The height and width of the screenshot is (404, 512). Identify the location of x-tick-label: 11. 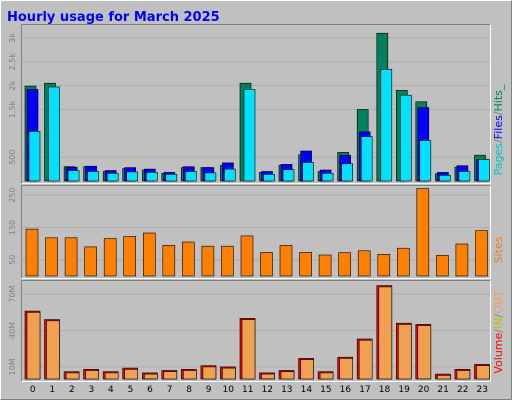
(247, 390).